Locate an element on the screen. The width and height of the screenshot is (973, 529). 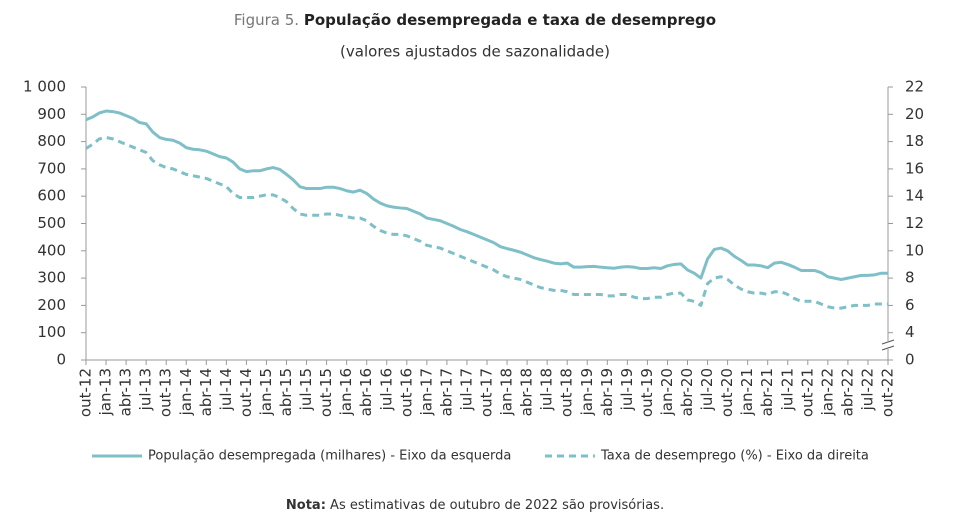
y-tick-label: 300 is located at coordinates (51, 278).